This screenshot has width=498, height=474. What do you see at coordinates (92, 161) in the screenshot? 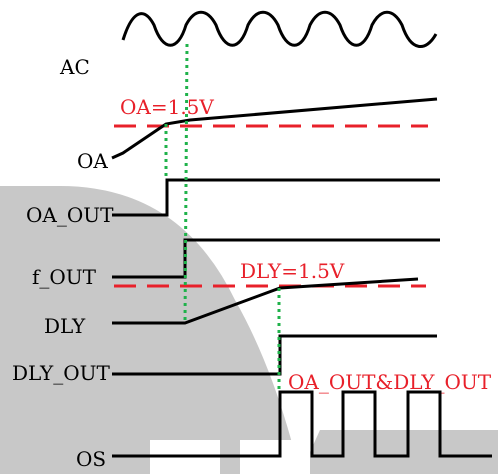
I see `signal-label-oa: OA` at bounding box center [92, 161].